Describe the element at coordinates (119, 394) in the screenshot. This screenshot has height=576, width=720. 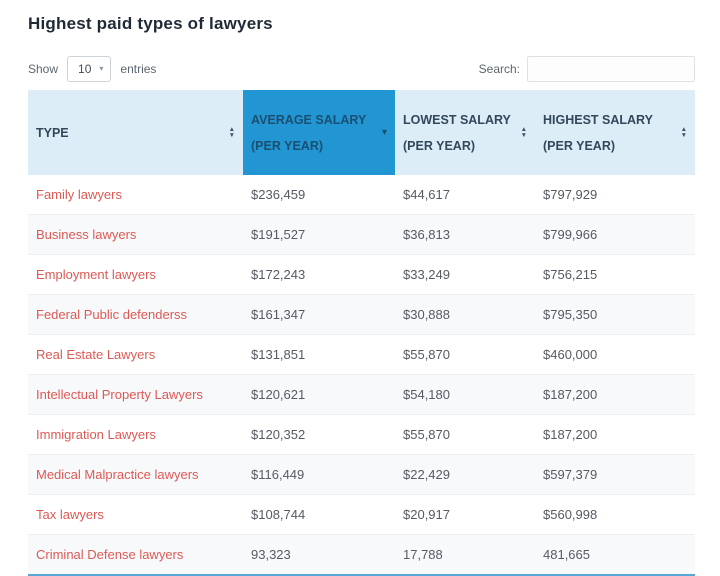
I see `type-cell: Intellectual Property Lawyers` at that location.